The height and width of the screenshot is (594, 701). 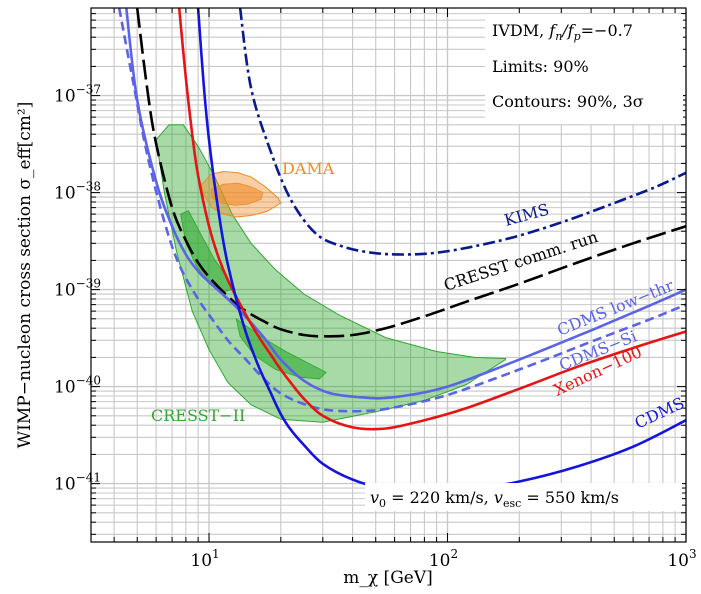 I want to click on y-axis-title: WIMP−nucleon cross section σ_eff[cm²], so click(x=25, y=275).